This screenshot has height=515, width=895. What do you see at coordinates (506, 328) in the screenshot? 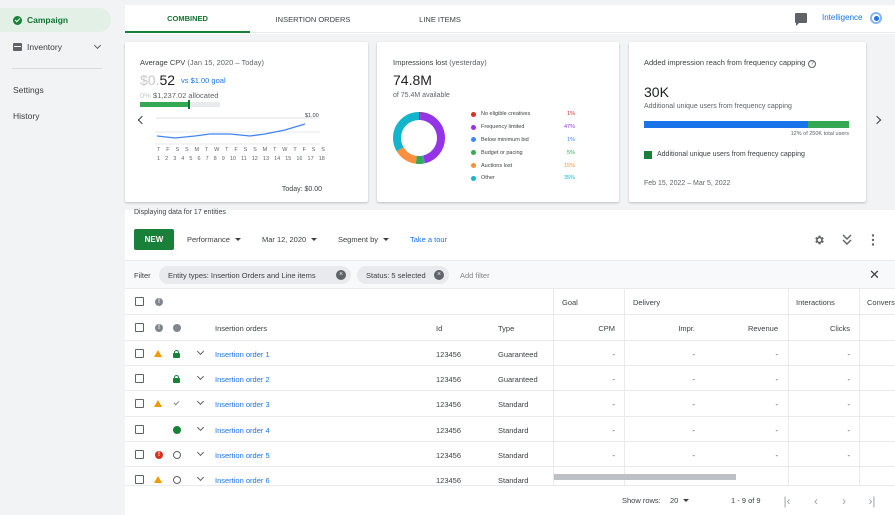
I see `column-header-type: Type` at bounding box center [506, 328].